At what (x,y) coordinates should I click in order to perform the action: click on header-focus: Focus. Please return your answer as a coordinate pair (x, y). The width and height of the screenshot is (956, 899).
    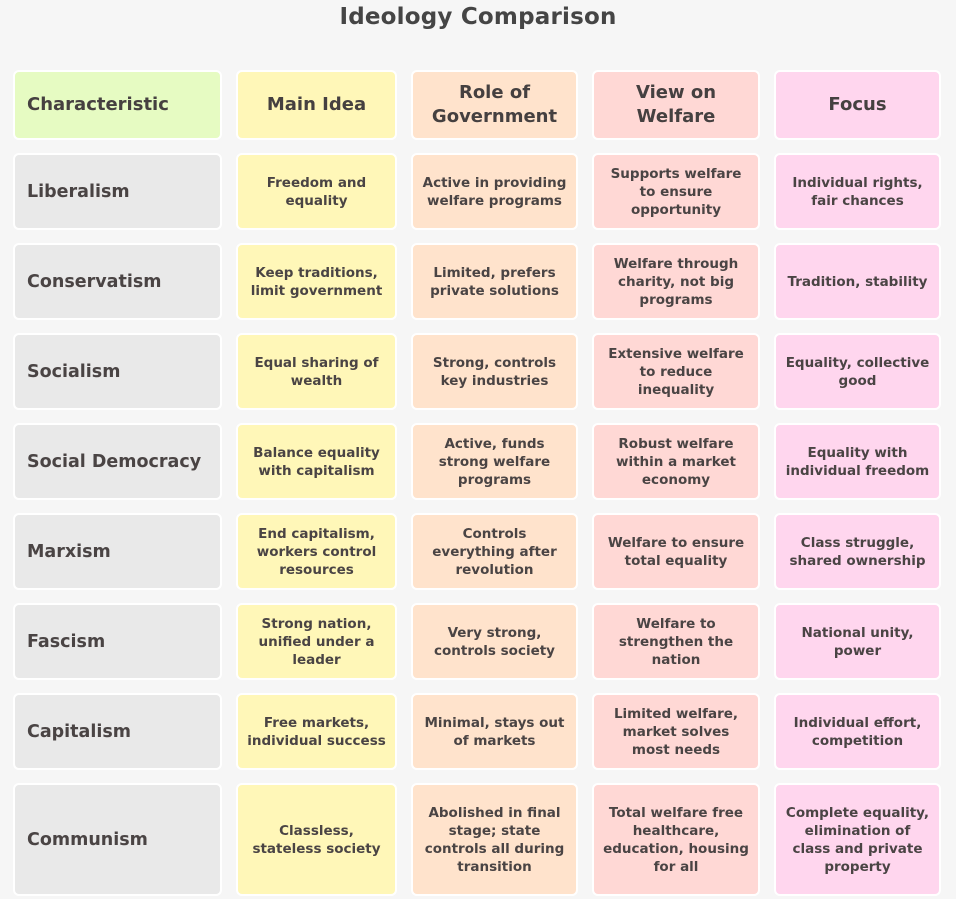
    Looking at the image, I should click on (857, 105).